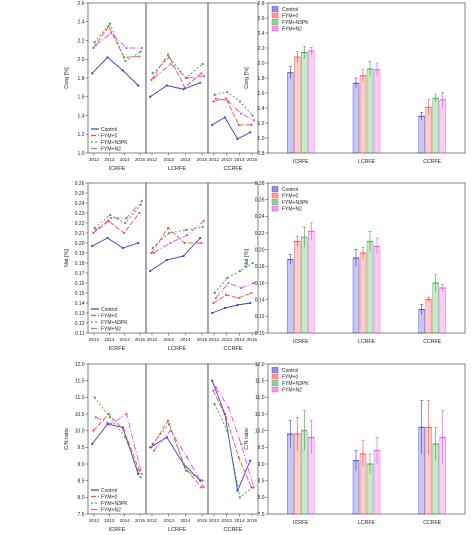  I want to click on panel-label: LCRFE, so click(177, 169).